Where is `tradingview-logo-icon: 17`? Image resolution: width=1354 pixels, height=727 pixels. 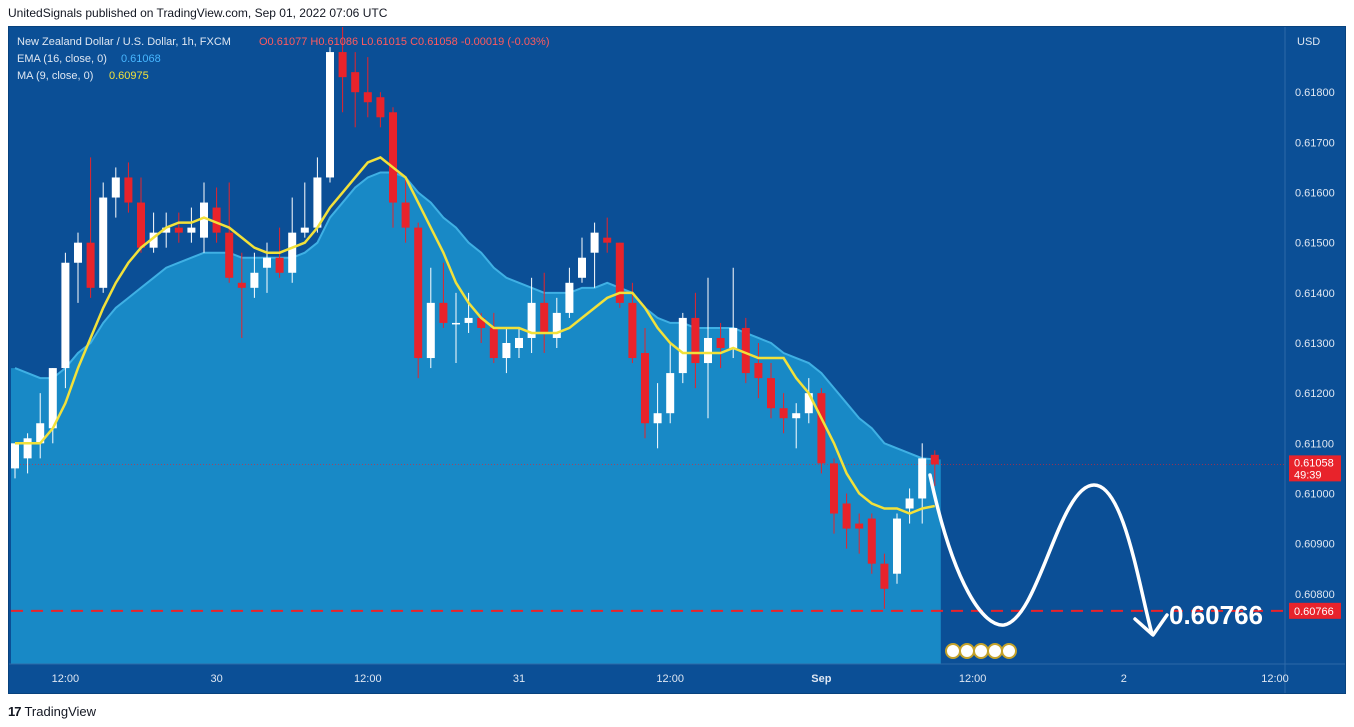
tradingview-logo-icon: 17 is located at coordinates (15, 711).